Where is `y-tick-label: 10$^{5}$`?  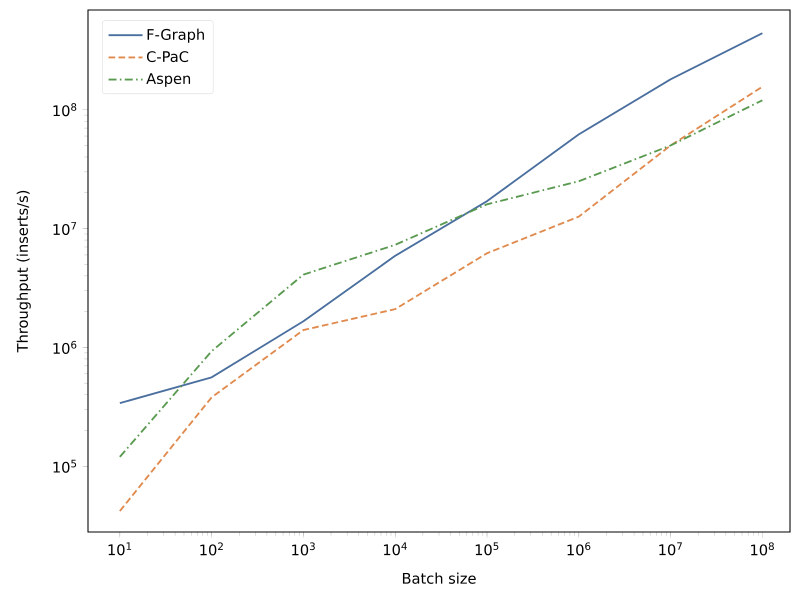
y-tick-label: 10$^{5}$ is located at coordinates (64, 466).